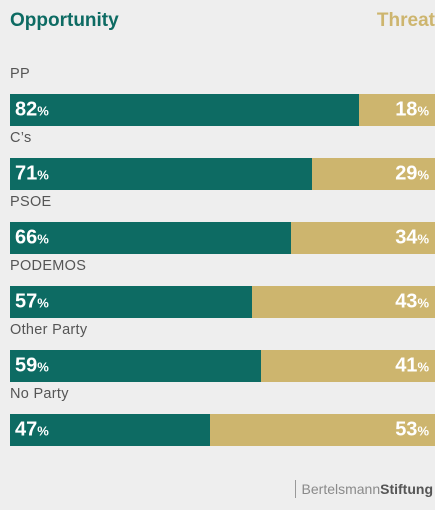  Describe the element at coordinates (343, 302) in the screenshot. I see `bar-segment-threat: 43%` at that location.